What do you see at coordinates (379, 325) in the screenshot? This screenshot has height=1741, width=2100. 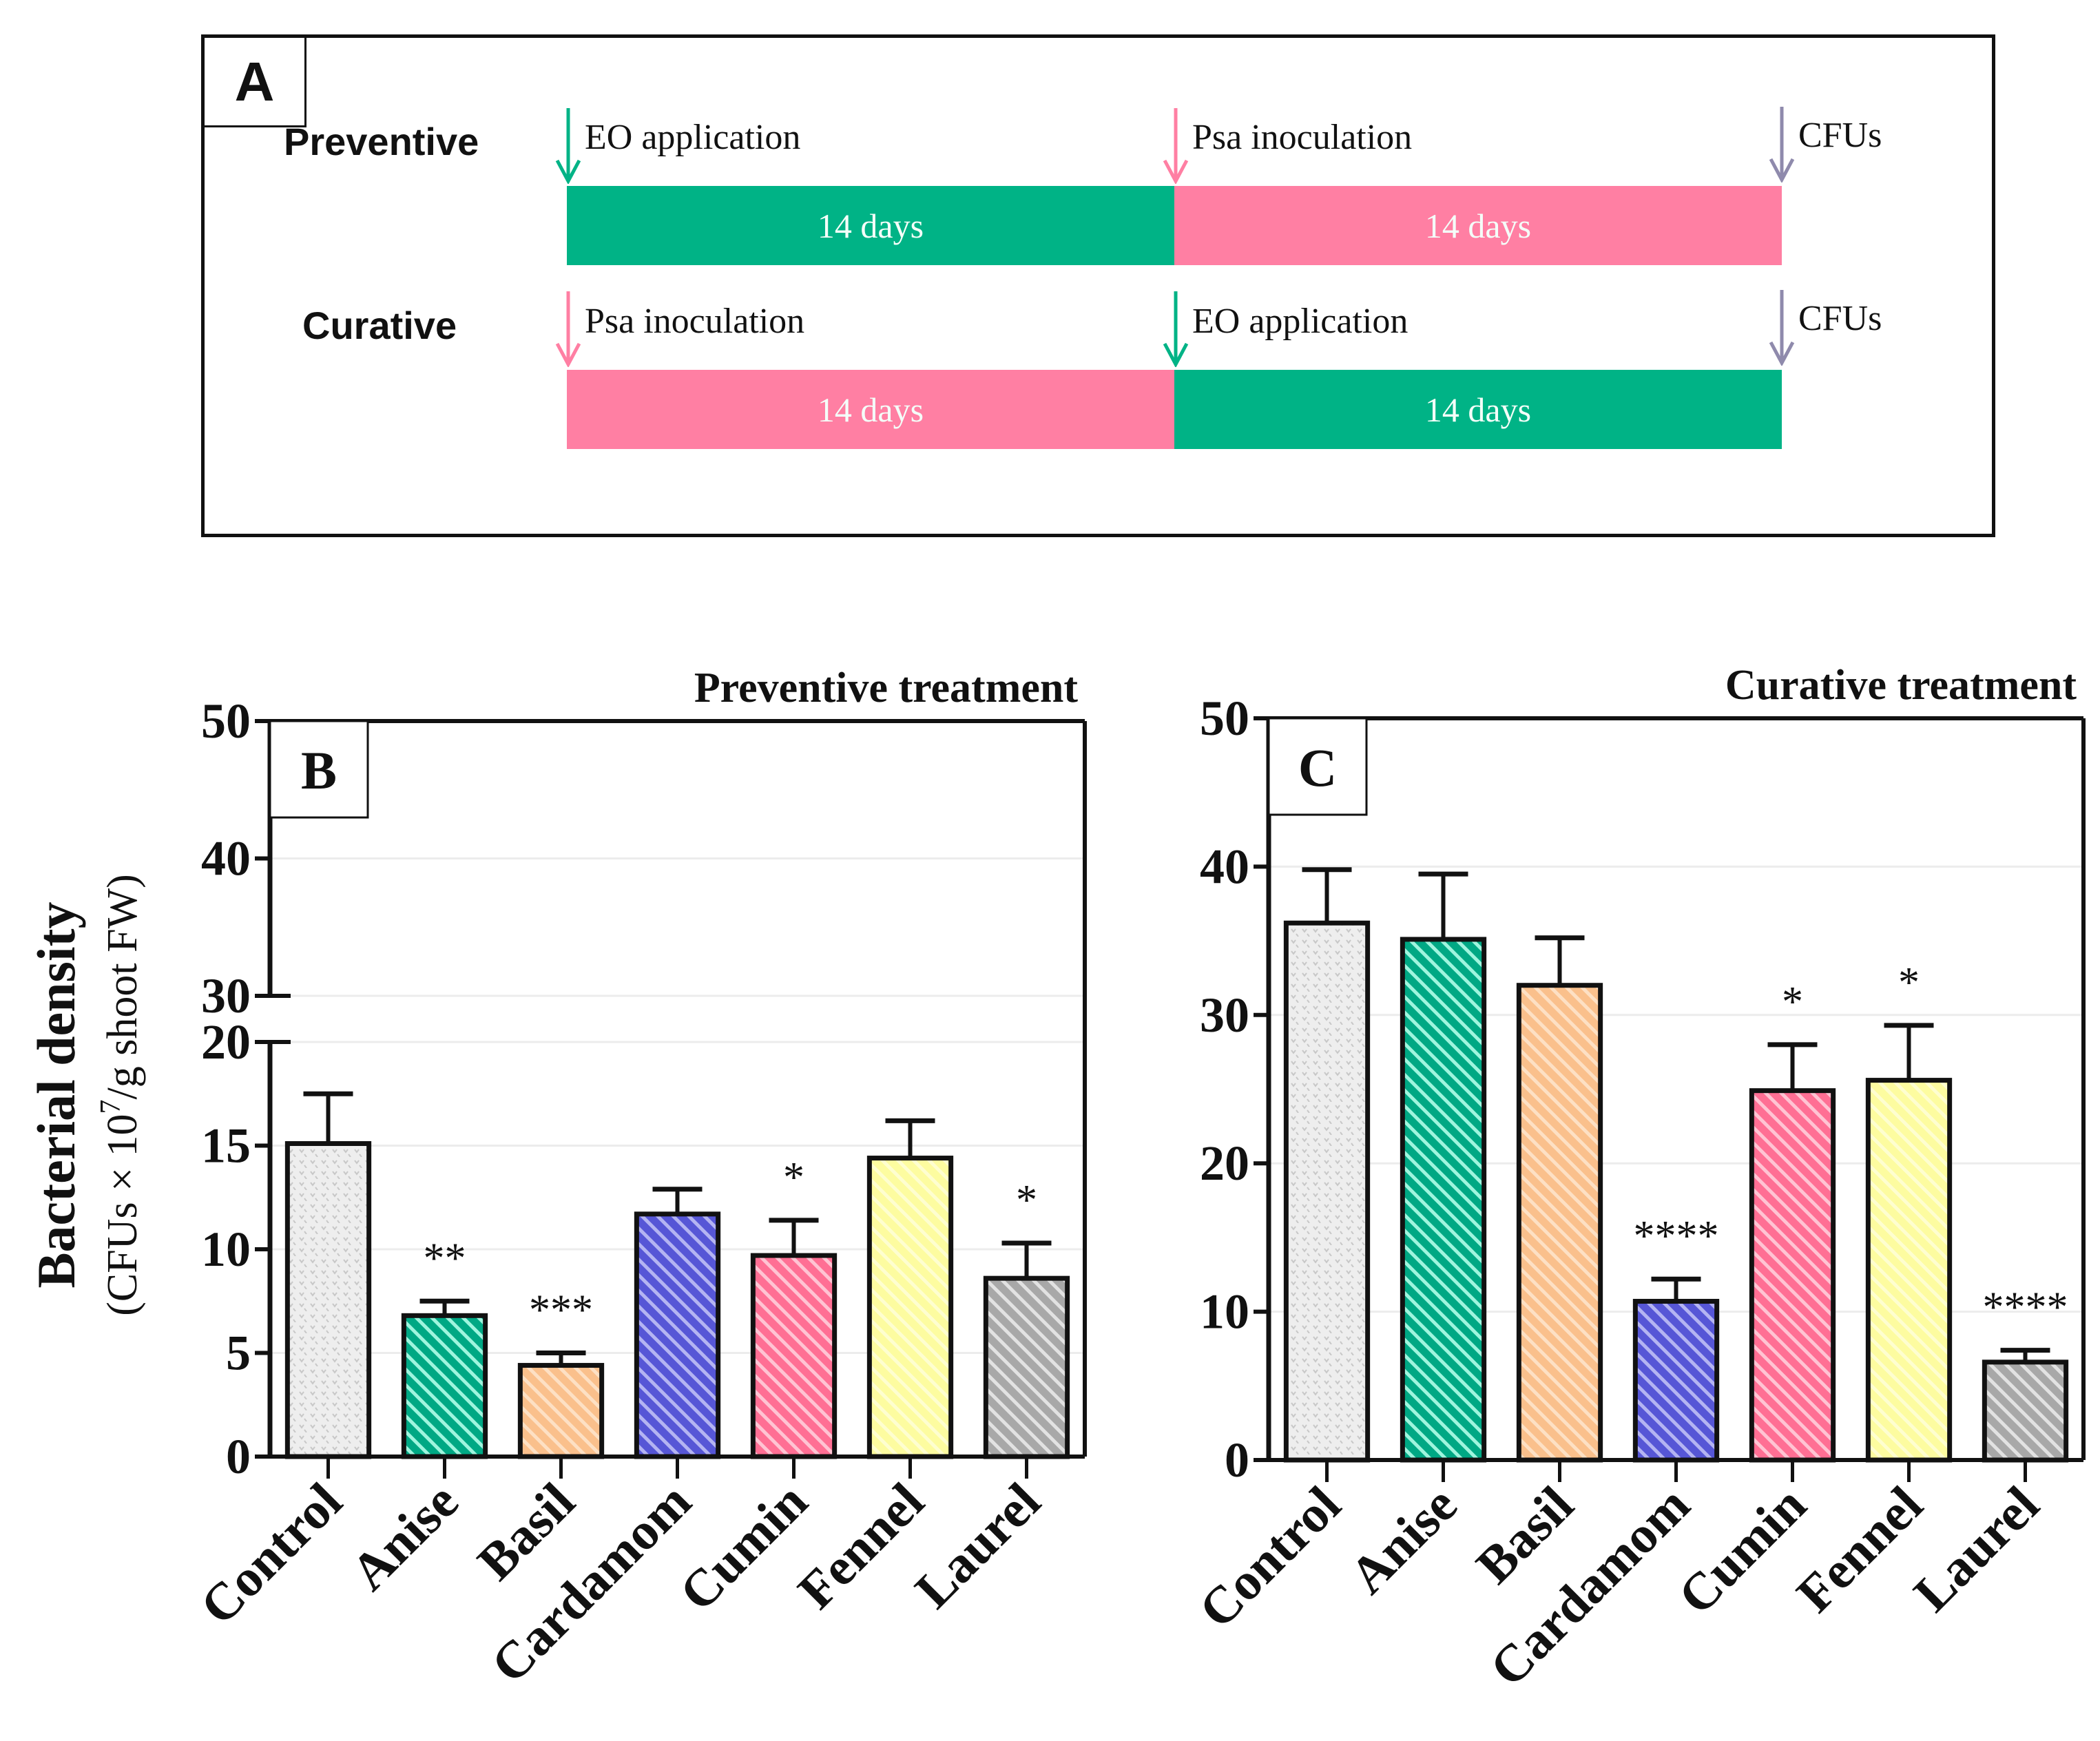 I see `row-label-curative: Curative` at bounding box center [379, 325].